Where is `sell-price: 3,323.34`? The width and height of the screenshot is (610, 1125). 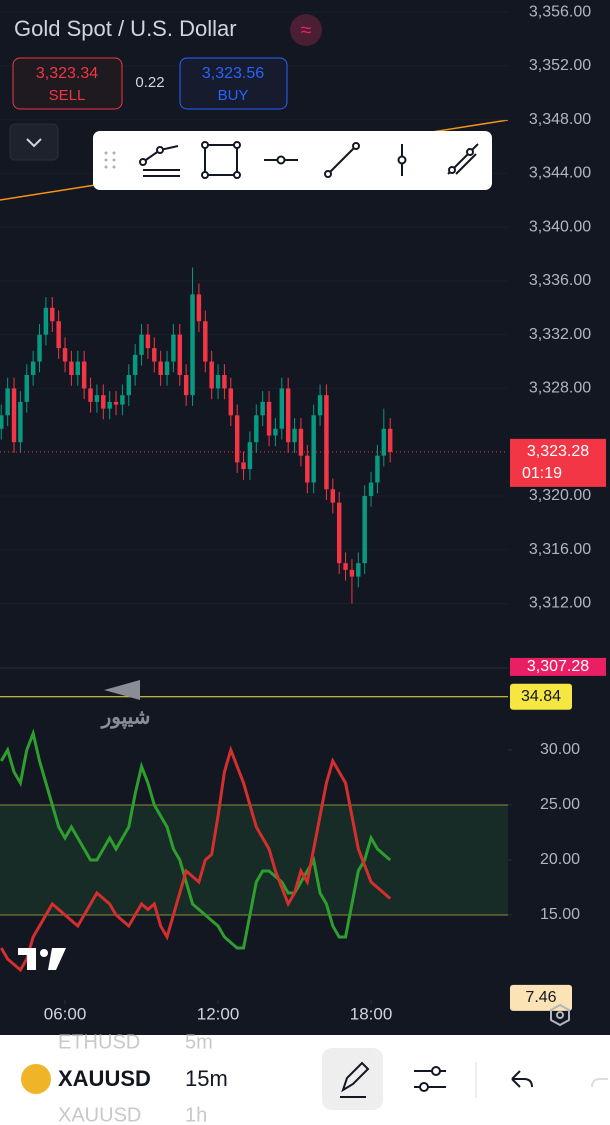
sell-price: 3,323.34 is located at coordinates (67, 73).